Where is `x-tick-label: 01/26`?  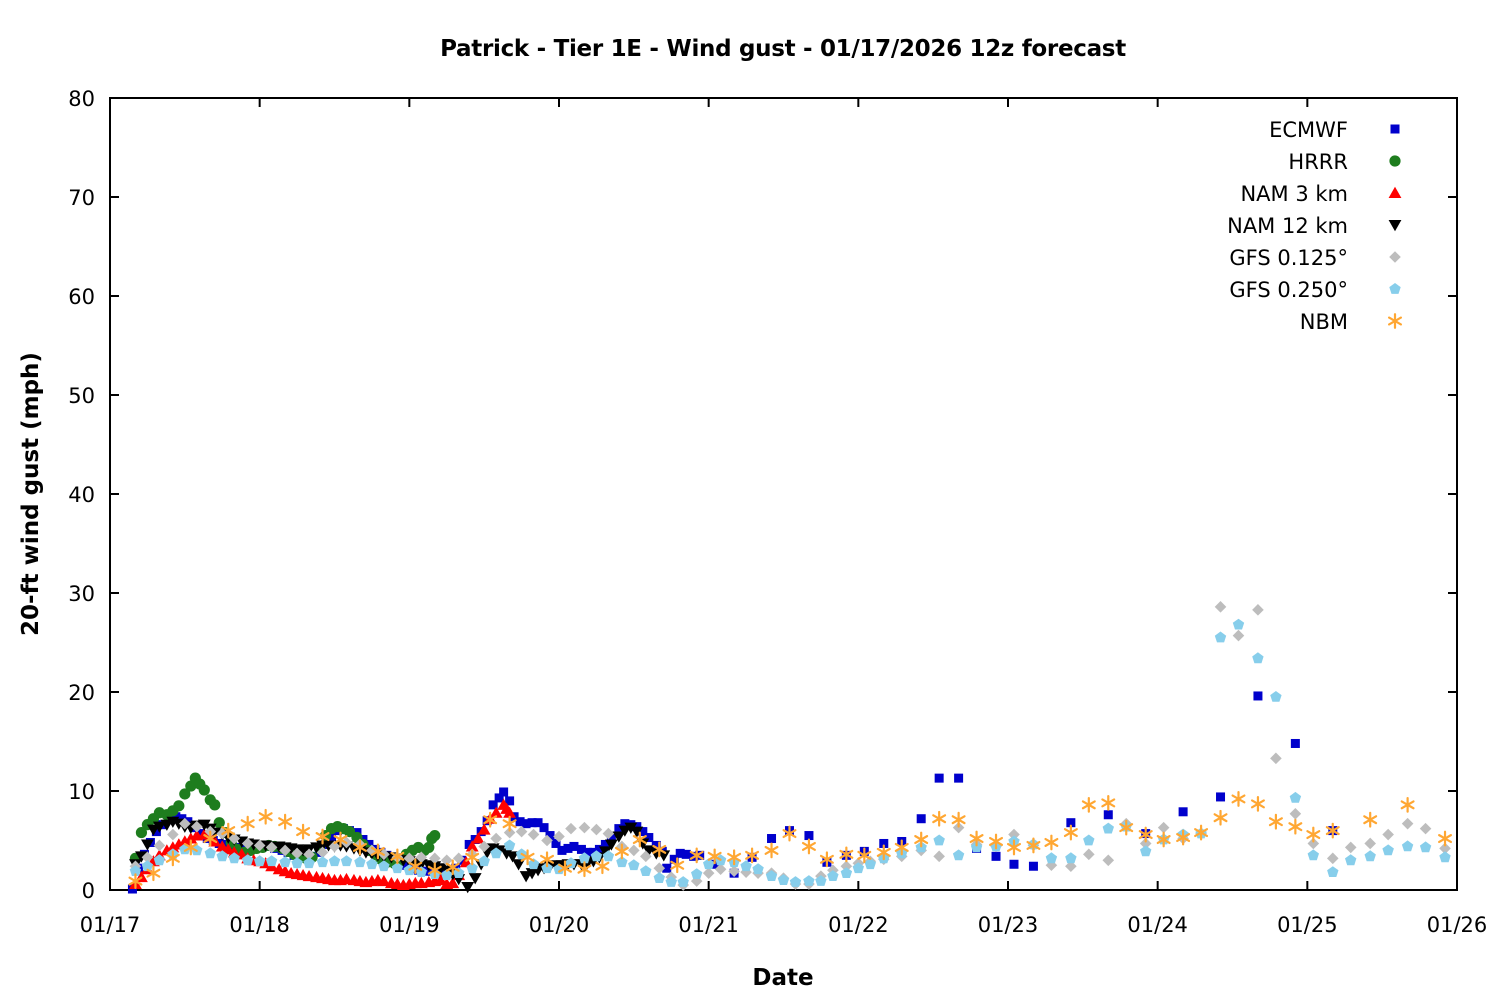 x-tick-label: 01/26 is located at coordinates (1457, 925).